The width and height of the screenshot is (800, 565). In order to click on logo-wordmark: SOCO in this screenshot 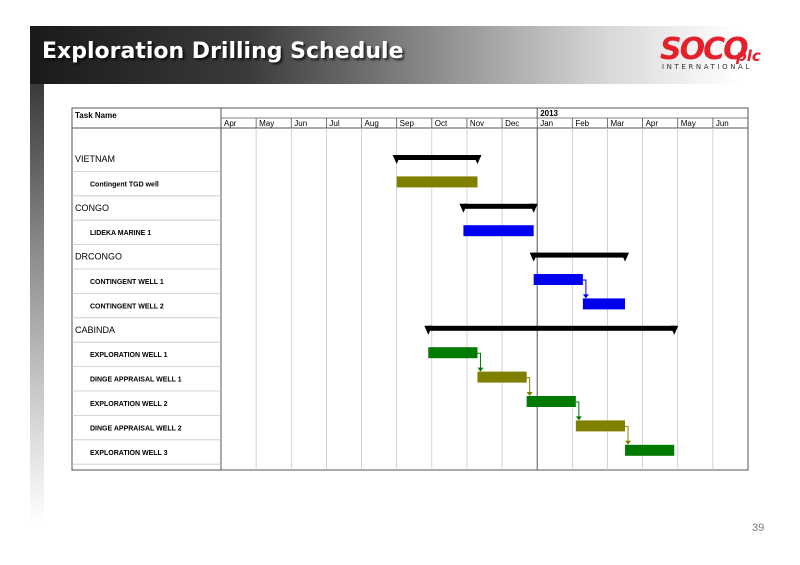, I will do `click(704, 49)`.